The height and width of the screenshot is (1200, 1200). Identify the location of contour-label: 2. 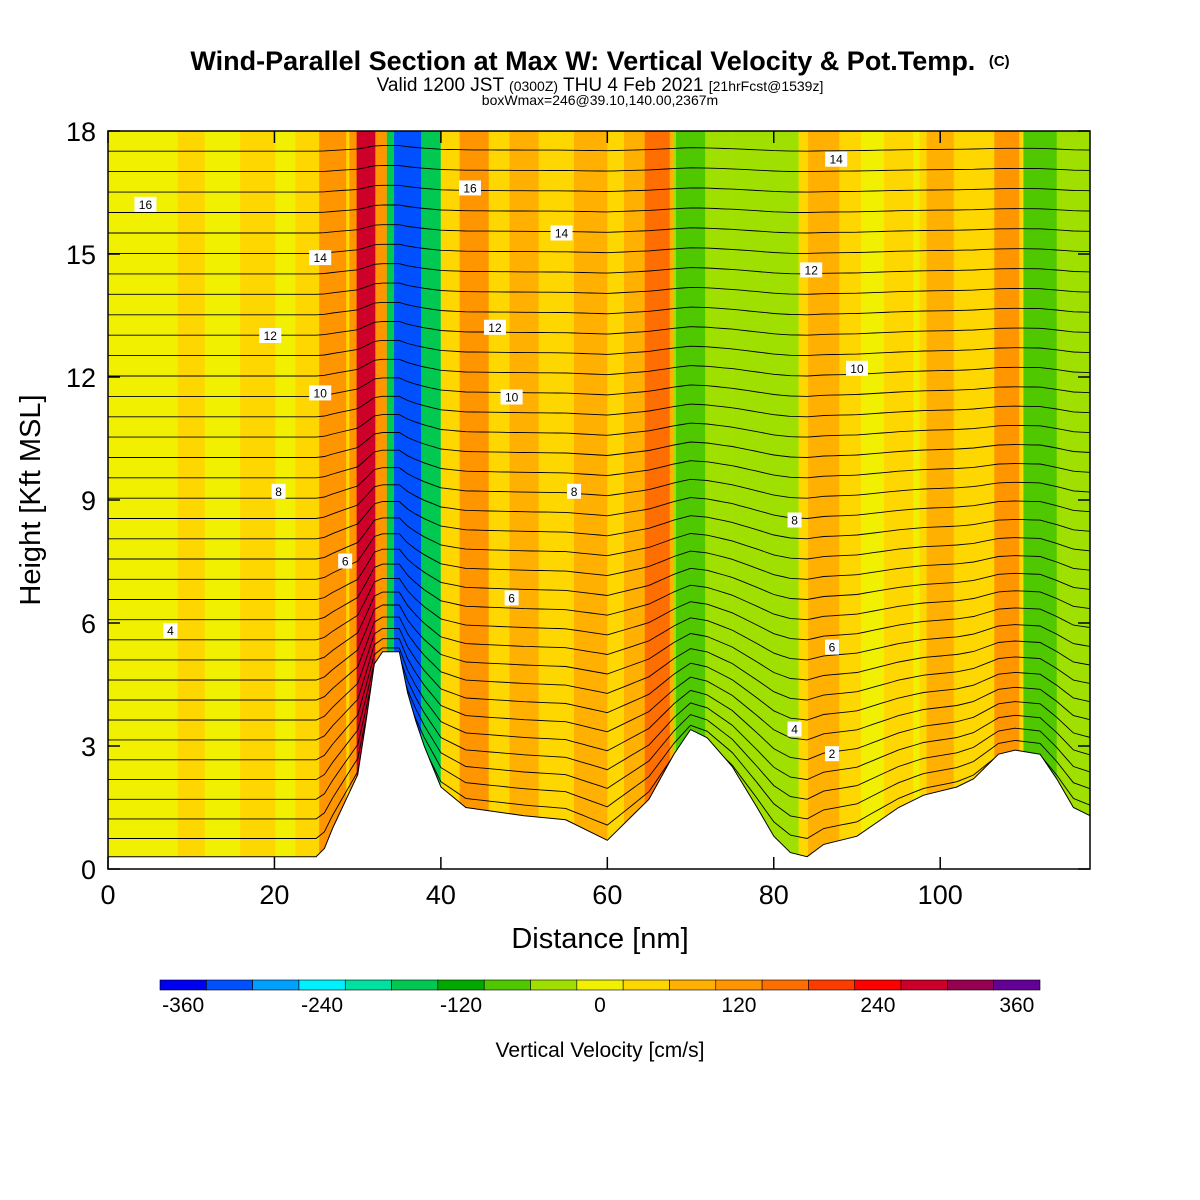
(832, 754).